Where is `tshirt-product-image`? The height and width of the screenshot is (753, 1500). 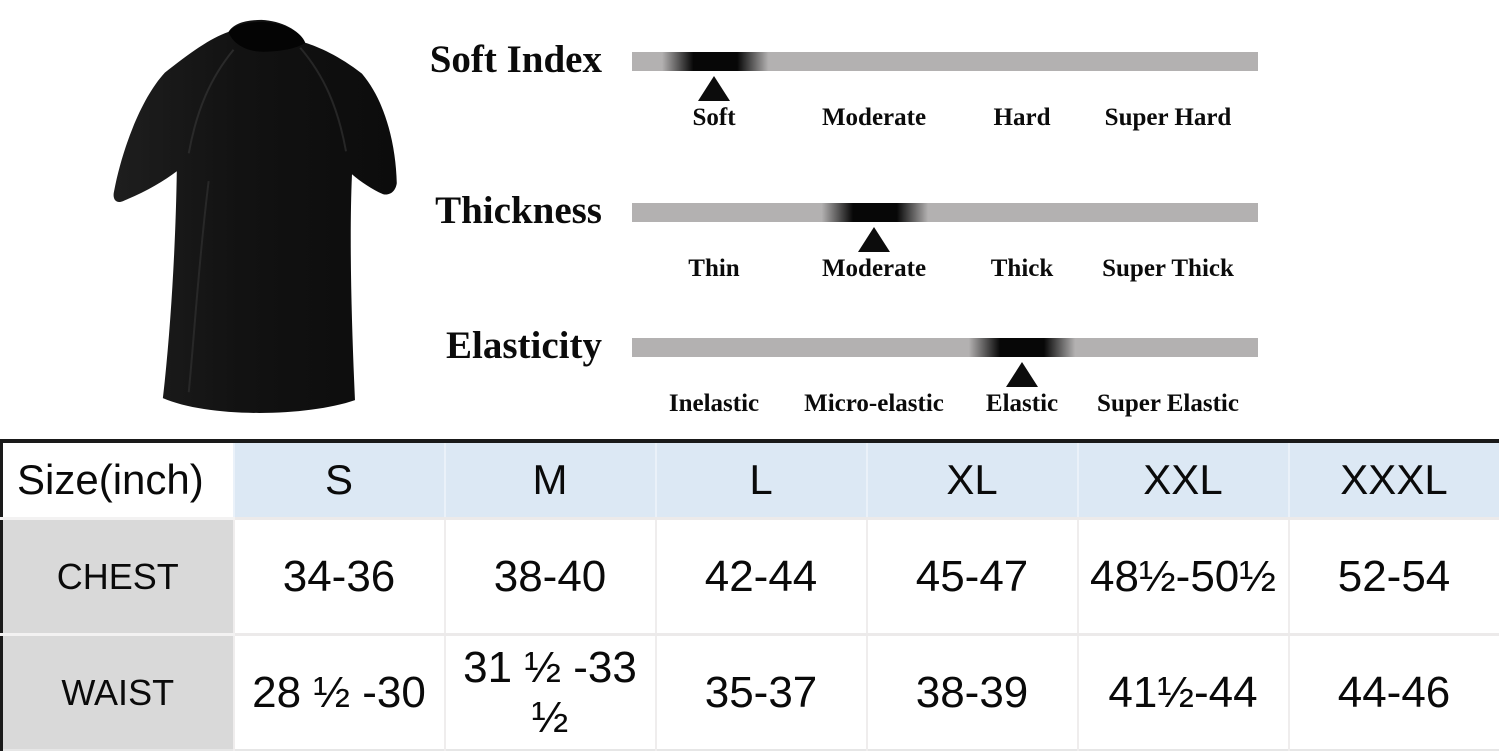 tshirt-product-image is located at coordinates (255, 216).